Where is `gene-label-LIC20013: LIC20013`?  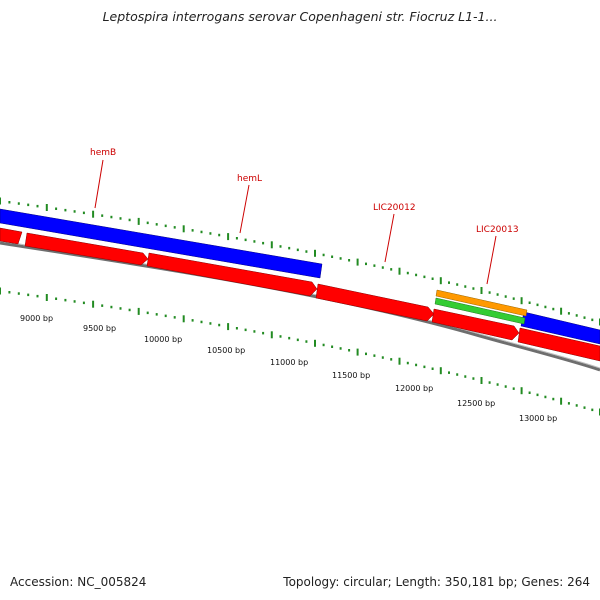
gene-label-LIC20013: LIC20013 is located at coordinates (497, 230).